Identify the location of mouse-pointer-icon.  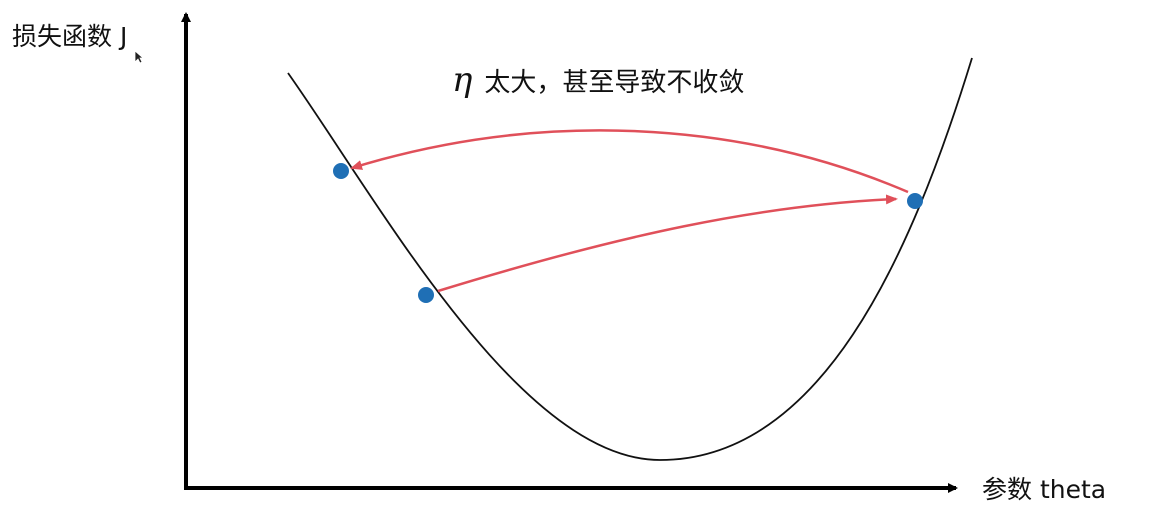
(139, 57).